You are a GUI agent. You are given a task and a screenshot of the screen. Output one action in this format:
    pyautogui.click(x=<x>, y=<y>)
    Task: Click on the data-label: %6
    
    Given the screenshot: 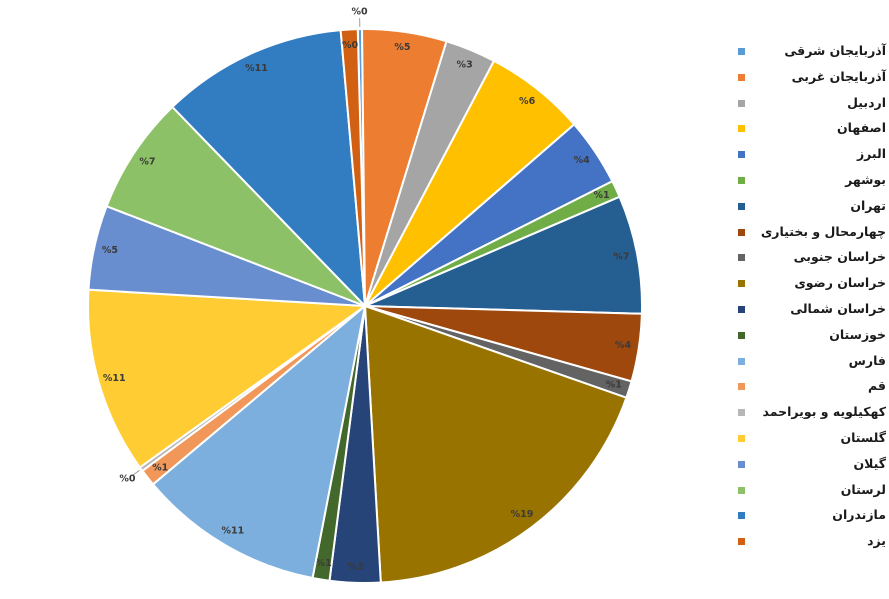 What is the action you would take?
    pyautogui.click(x=527, y=101)
    